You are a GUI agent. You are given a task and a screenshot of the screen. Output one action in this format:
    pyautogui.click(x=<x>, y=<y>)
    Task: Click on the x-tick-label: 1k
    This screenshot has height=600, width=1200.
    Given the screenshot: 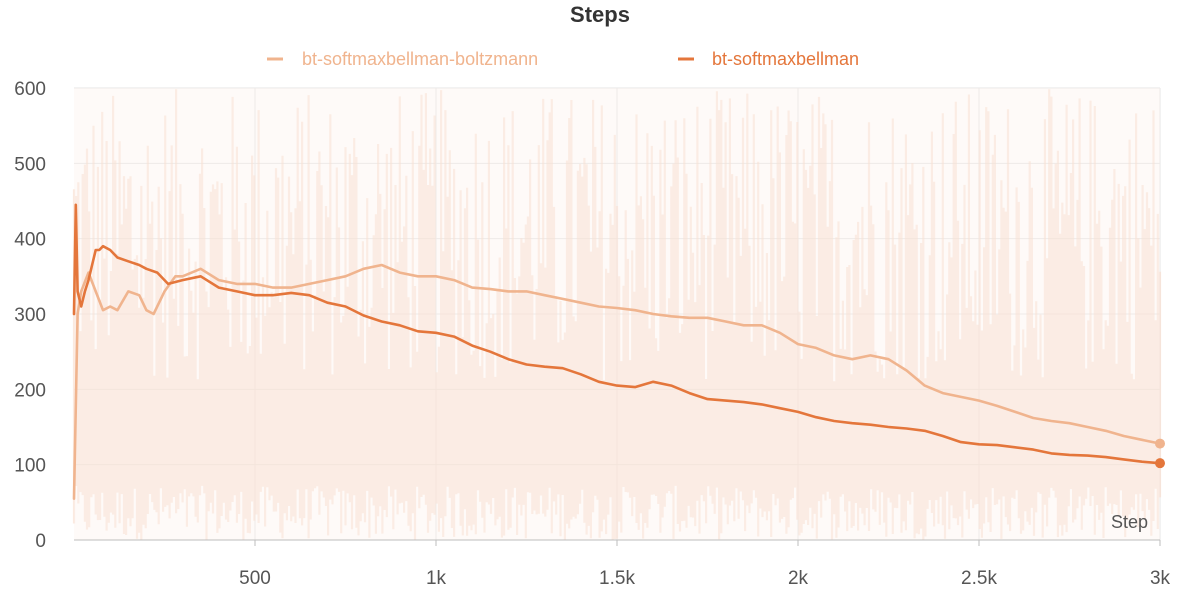 What is the action you would take?
    pyautogui.click(x=436, y=578)
    